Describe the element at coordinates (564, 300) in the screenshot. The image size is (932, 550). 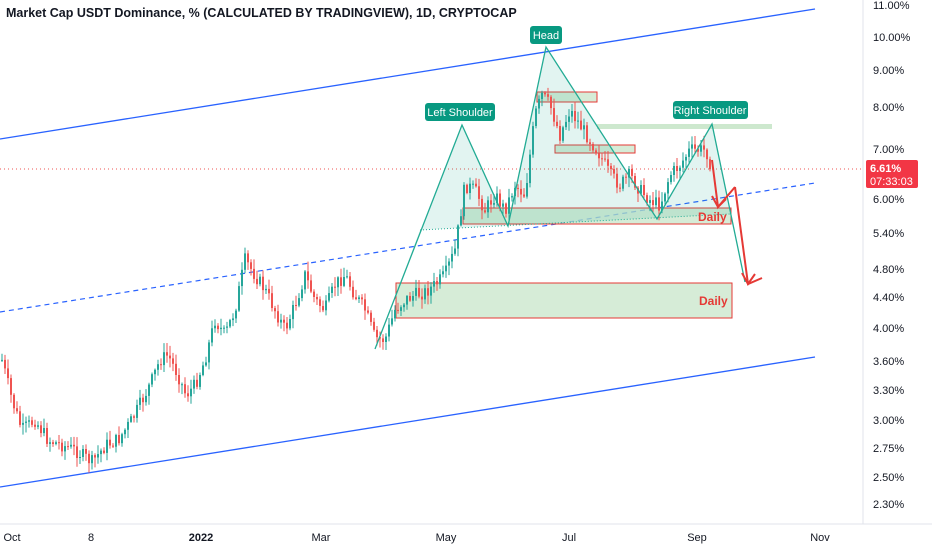
I see `zone-lower-daily` at that location.